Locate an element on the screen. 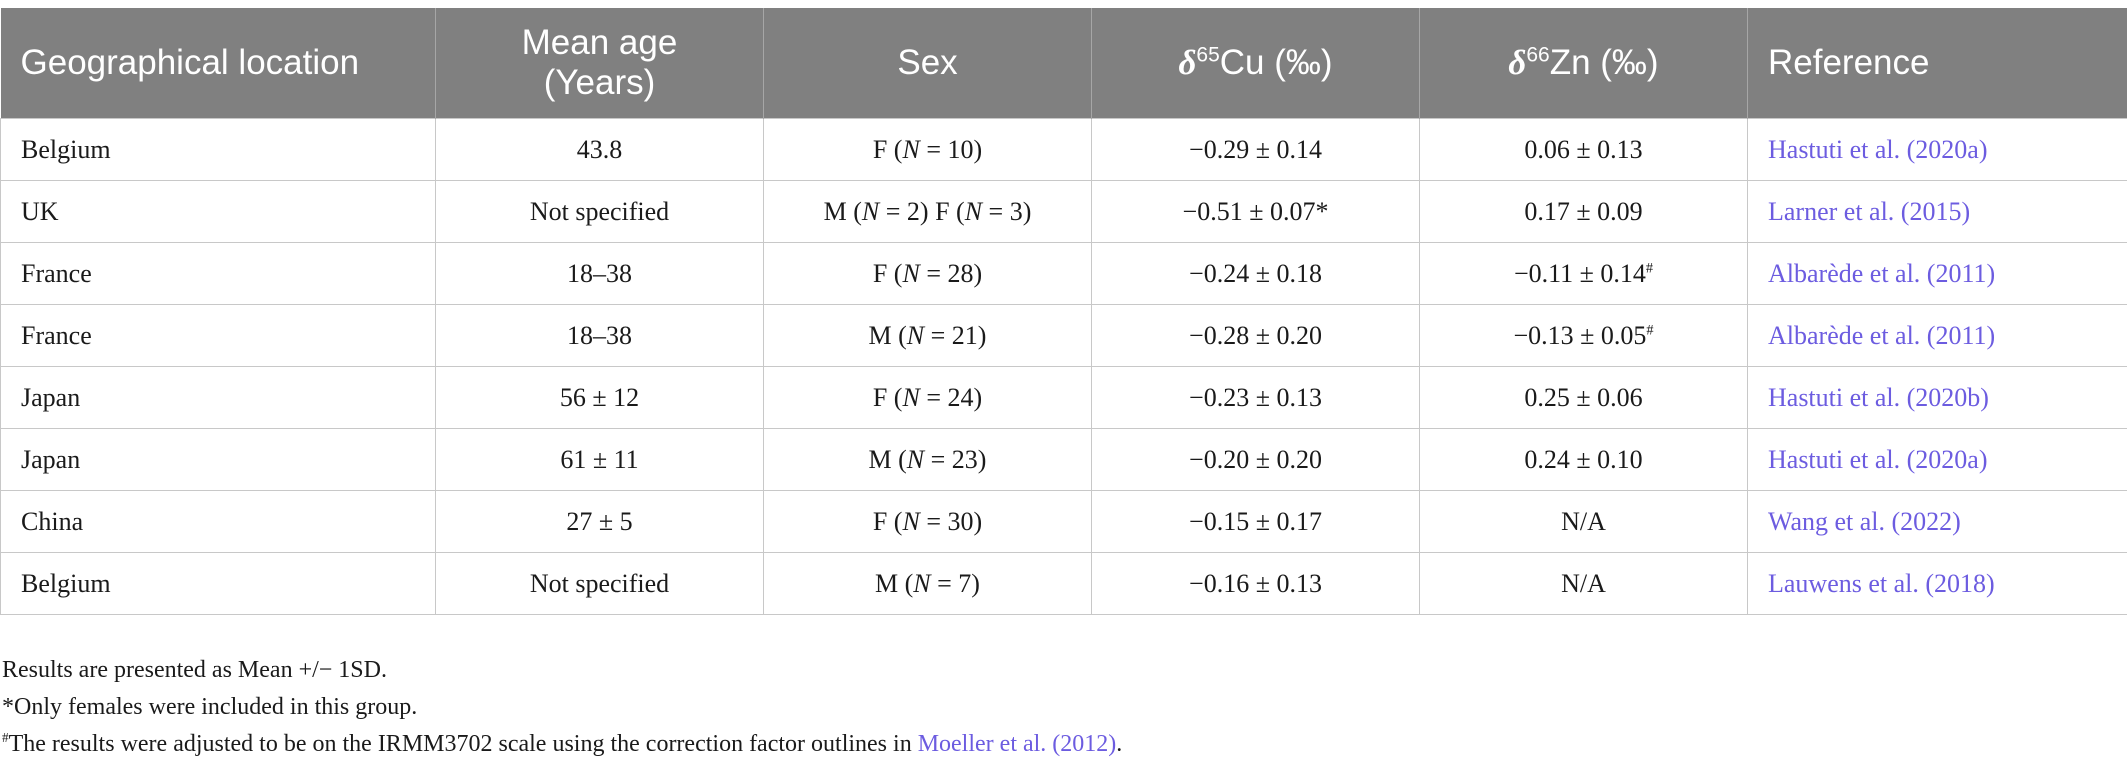 The width and height of the screenshot is (2127, 771). zn-value: 0.24 ± 0.10 is located at coordinates (1583, 459).